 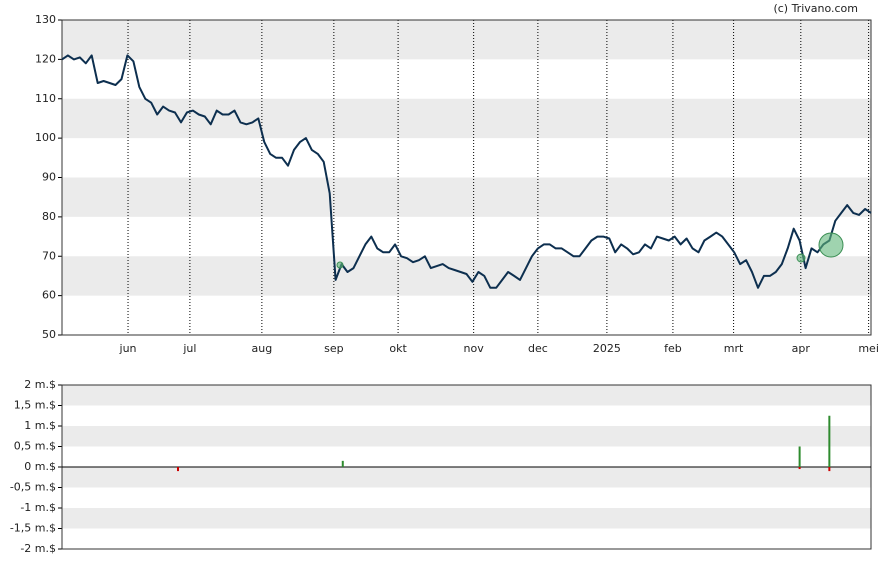 I want to click on y-tick-label: 60, so click(x=49, y=295).